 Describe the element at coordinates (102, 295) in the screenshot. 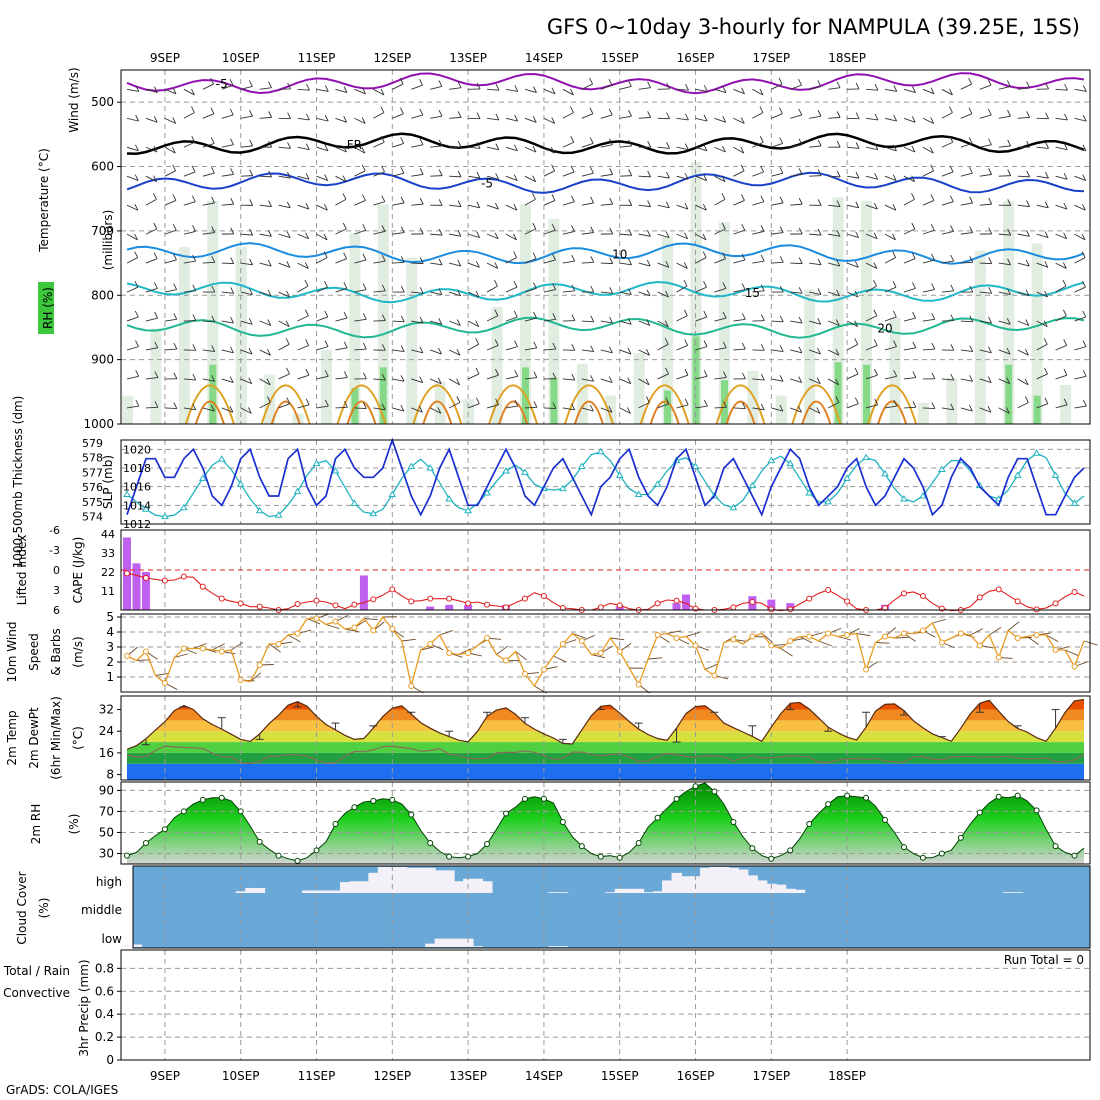

I see `pressure-tick-label: 800` at that location.